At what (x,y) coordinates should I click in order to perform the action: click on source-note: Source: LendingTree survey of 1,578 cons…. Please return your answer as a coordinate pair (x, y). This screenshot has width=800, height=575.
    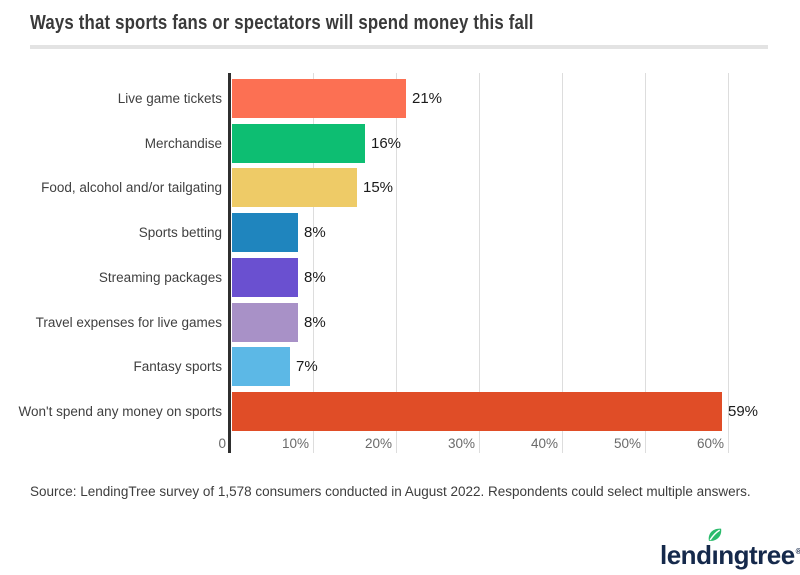
    Looking at the image, I should click on (390, 491).